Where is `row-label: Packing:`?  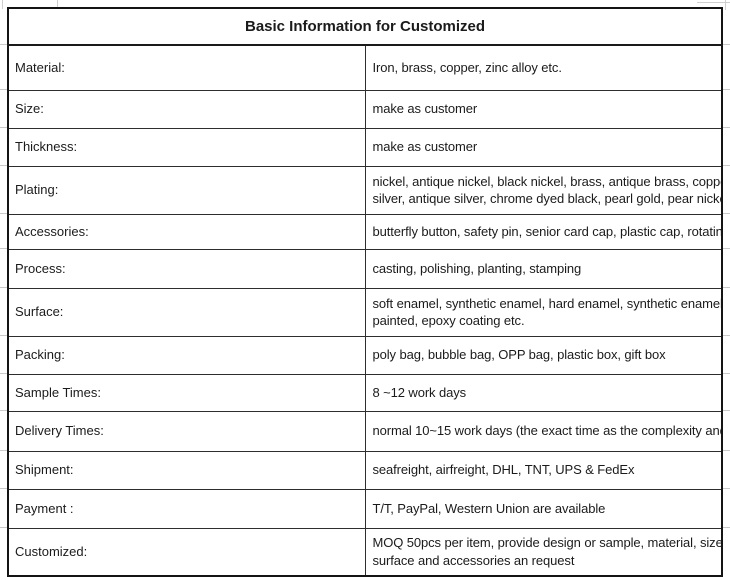
row-label: Packing: is located at coordinates (186, 355).